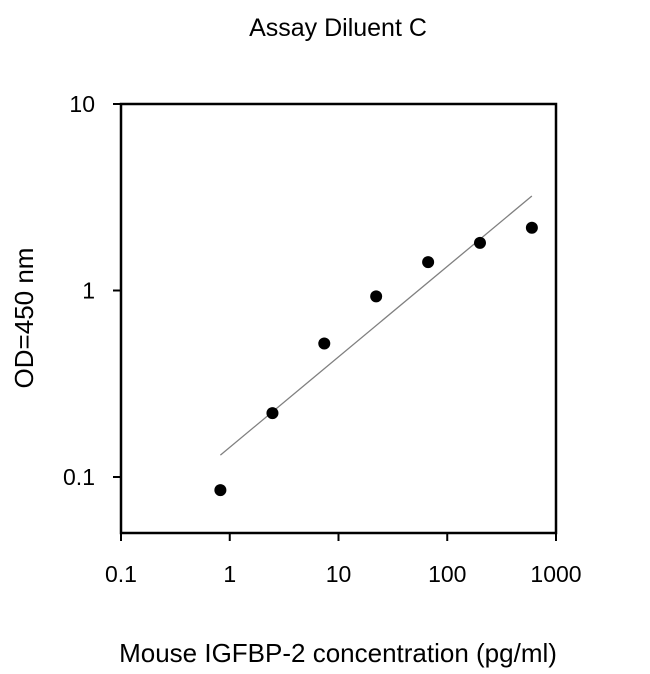 The height and width of the screenshot is (674, 650). Describe the element at coordinates (229, 574) in the screenshot. I see `x-tick-label: 1` at that location.